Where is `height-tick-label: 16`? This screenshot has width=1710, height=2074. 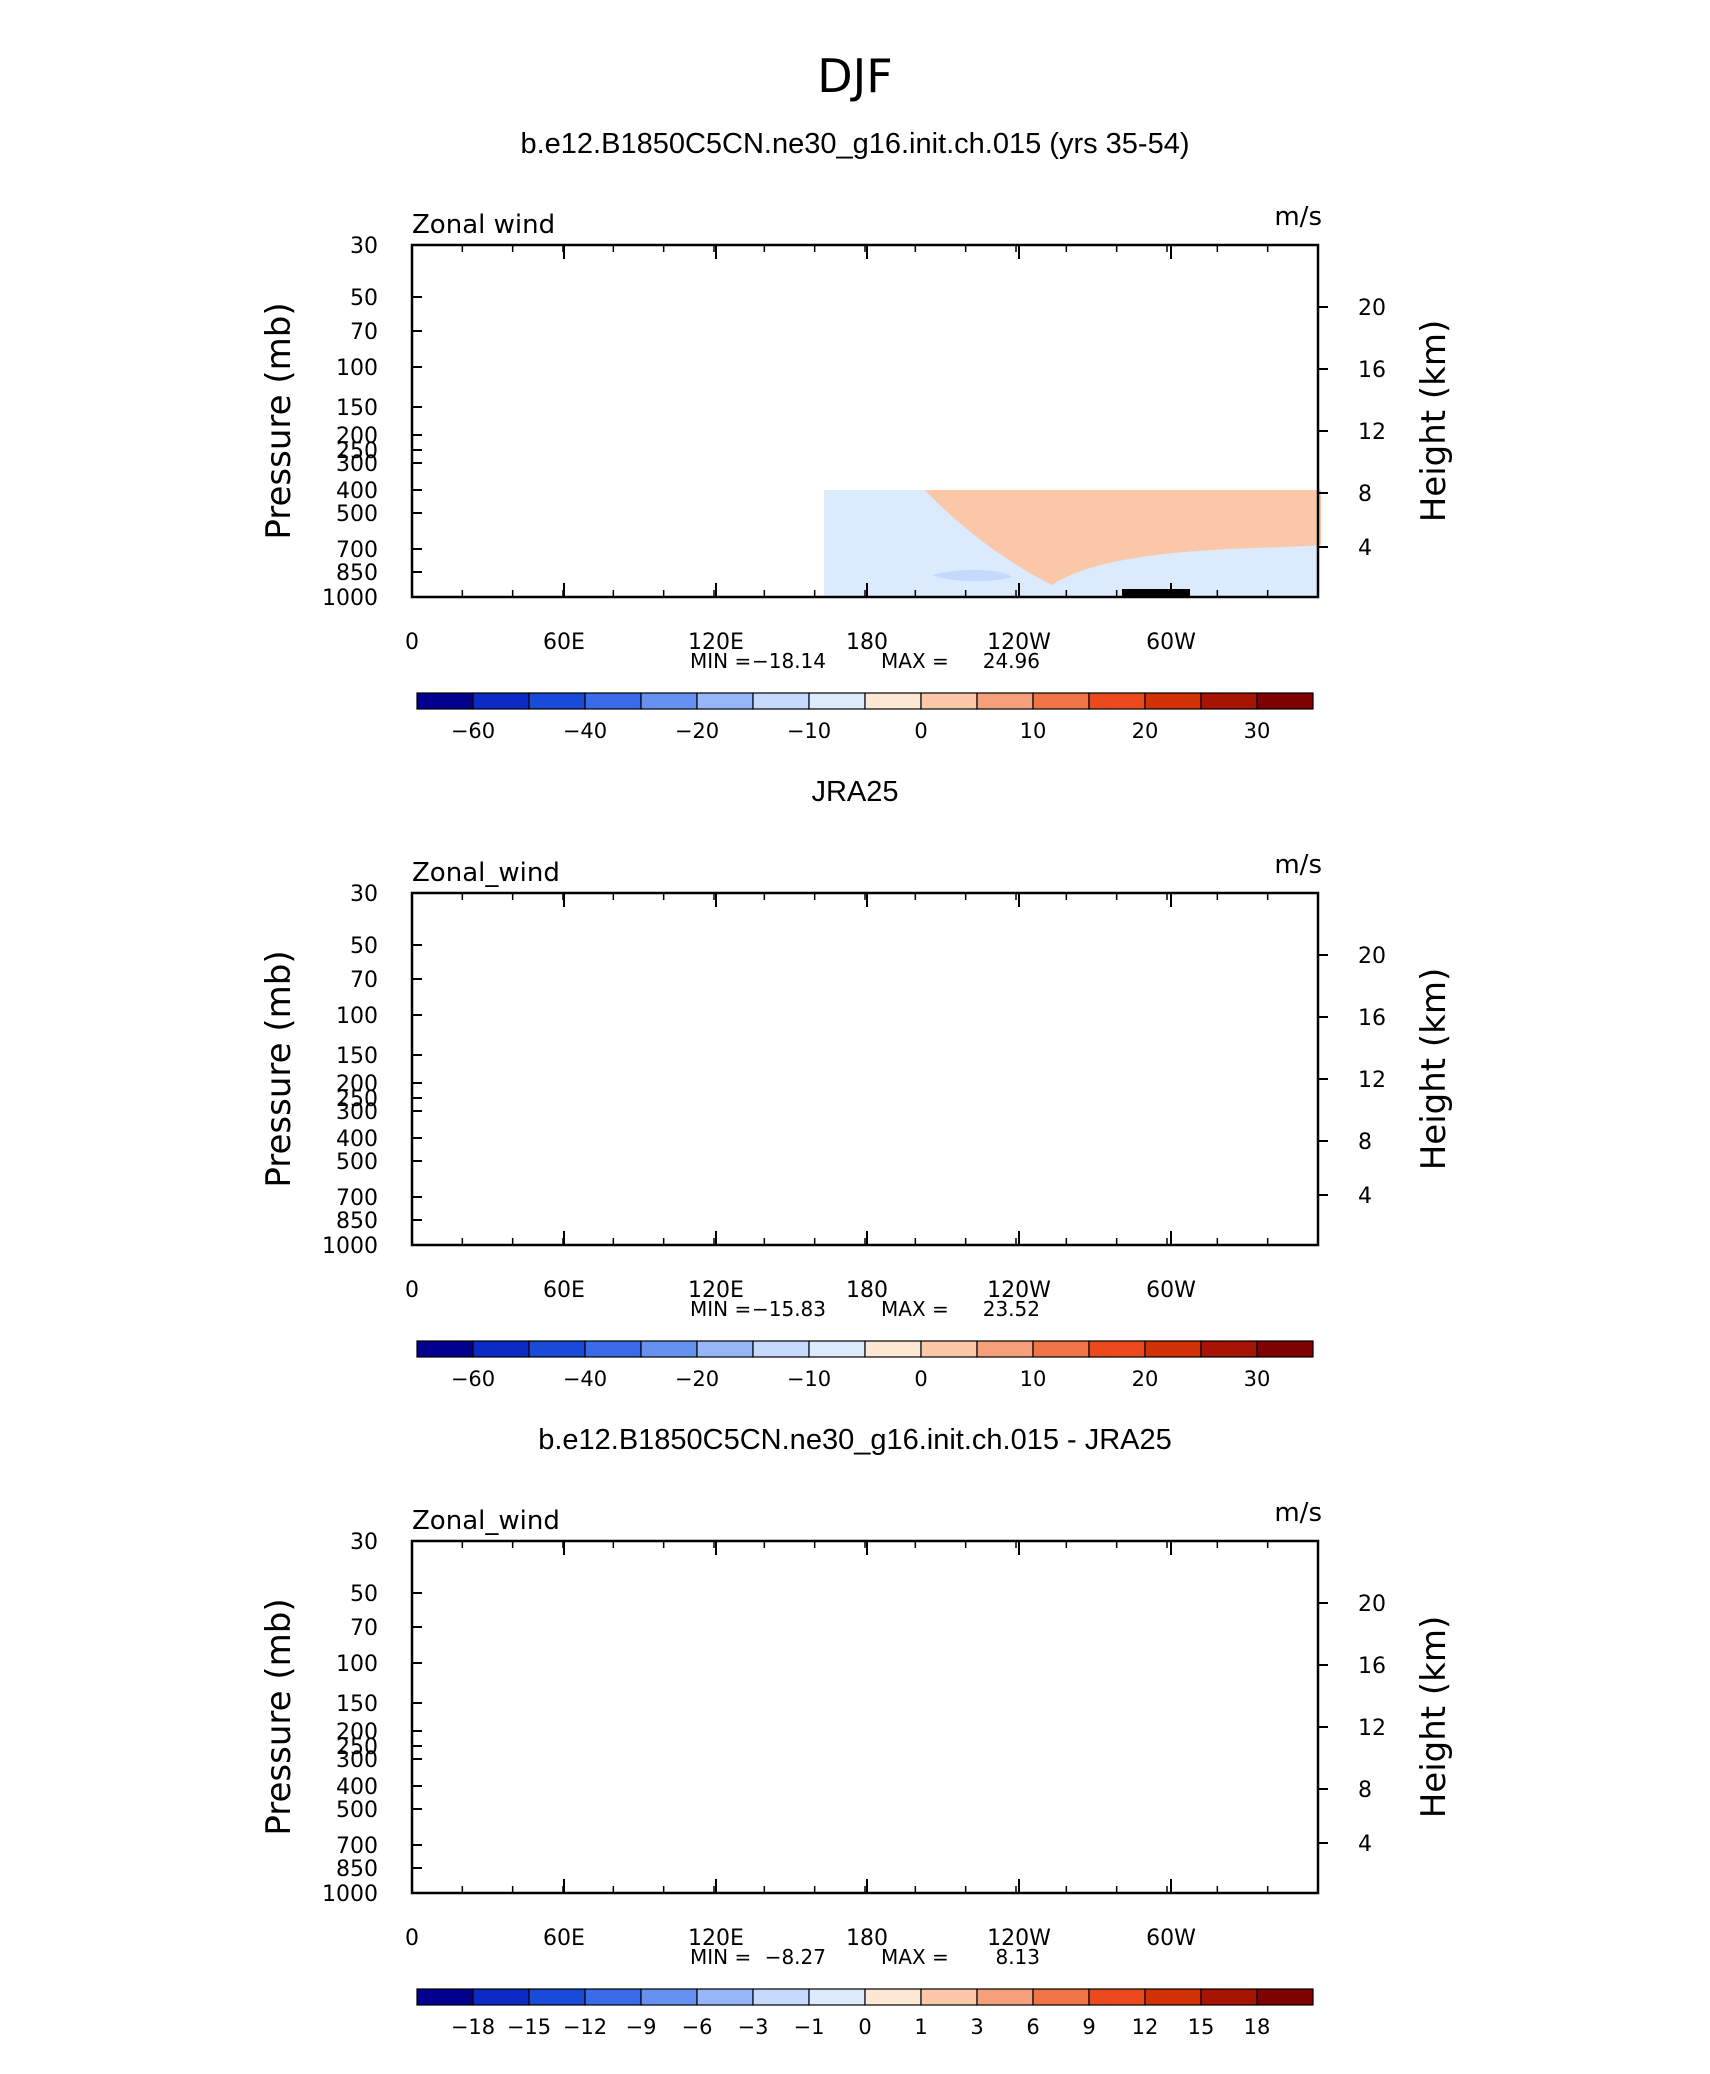
height-tick-label: 16 is located at coordinates (1372, 1666).